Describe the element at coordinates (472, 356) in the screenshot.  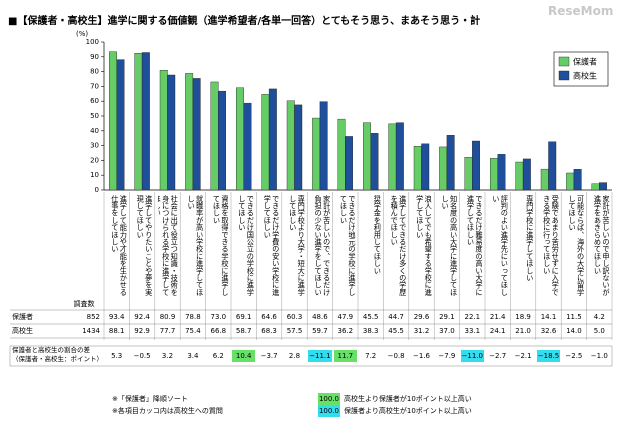
I see `diff-value: −11.0` at that location.